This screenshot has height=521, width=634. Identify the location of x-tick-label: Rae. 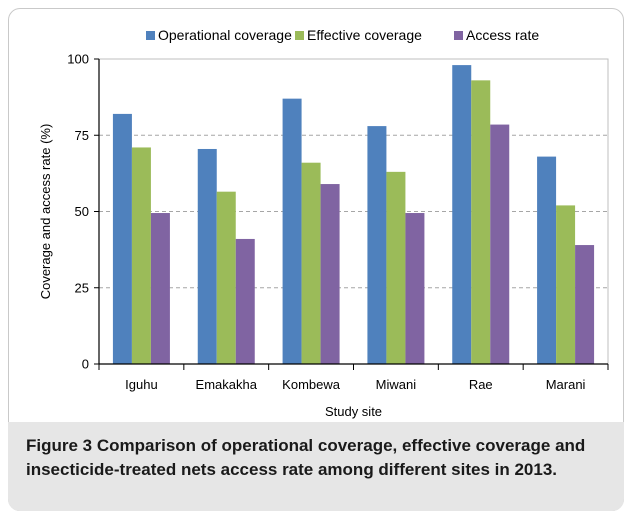
(481, 384).